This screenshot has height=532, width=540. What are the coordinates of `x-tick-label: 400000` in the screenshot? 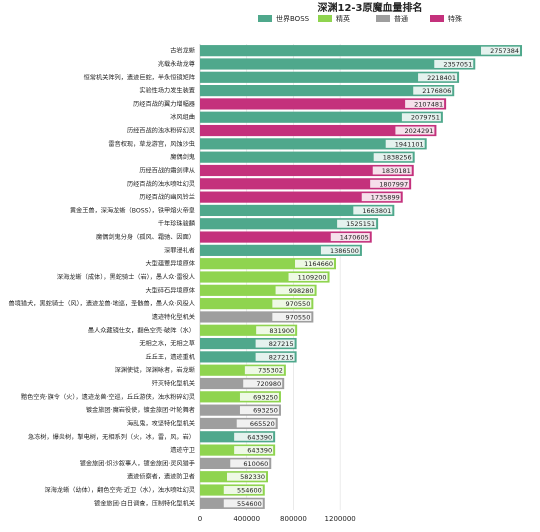 It's located at (246, 519).